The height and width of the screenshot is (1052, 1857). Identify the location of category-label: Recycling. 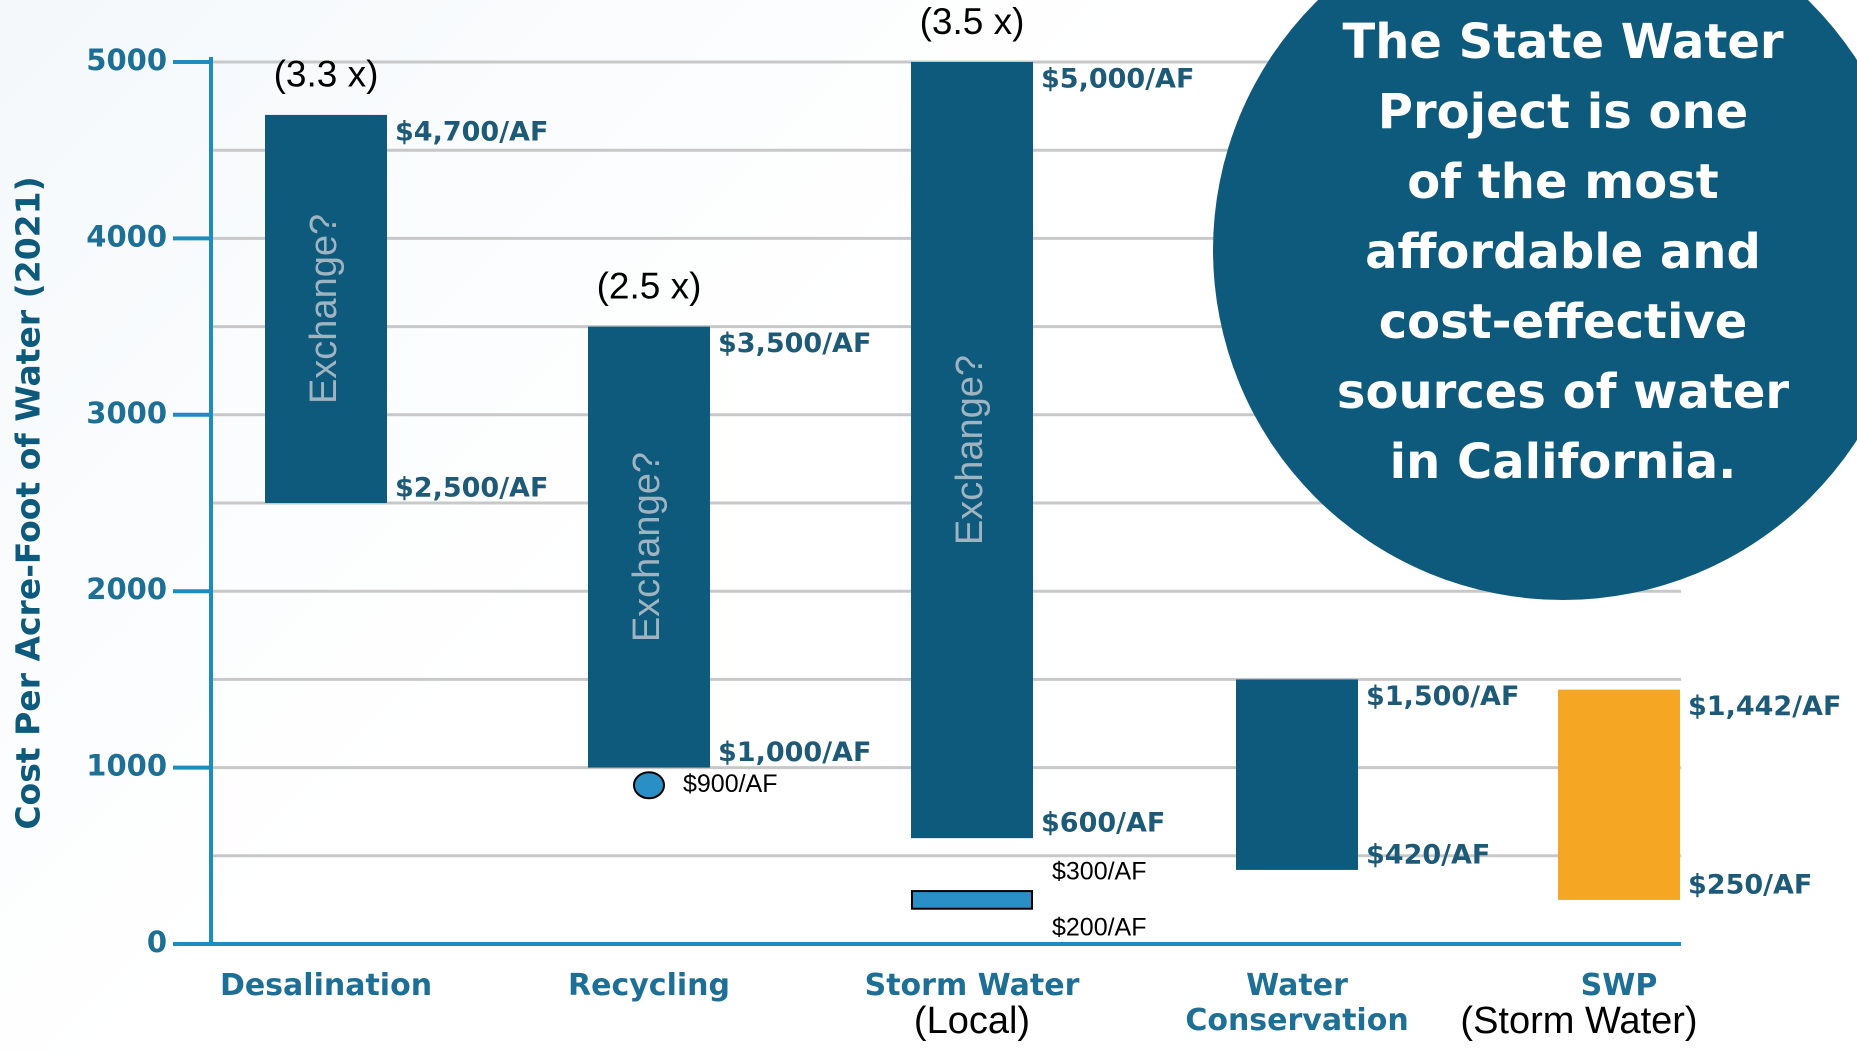
(649, 985).